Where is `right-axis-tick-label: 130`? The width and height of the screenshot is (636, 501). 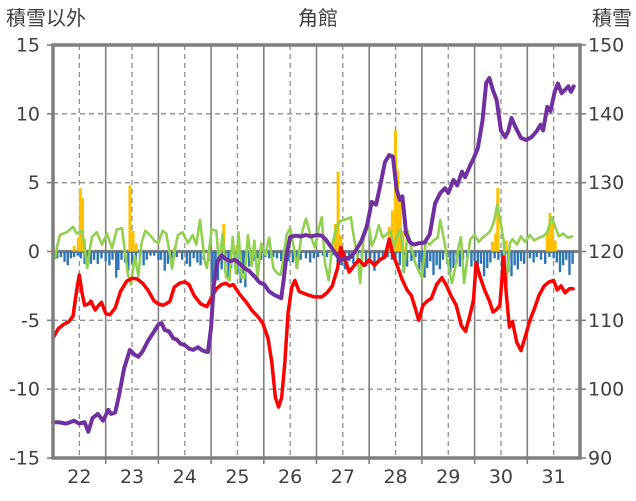 right-axis-tick-label: 130 is located at coordinates (606, 183).